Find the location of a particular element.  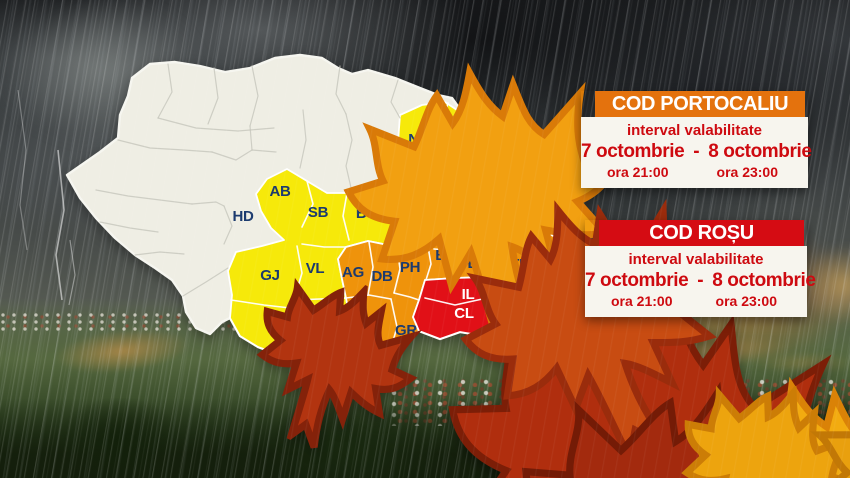

alert-header-bar: COD PORTOCALIU is located at coordinates (700, 104).